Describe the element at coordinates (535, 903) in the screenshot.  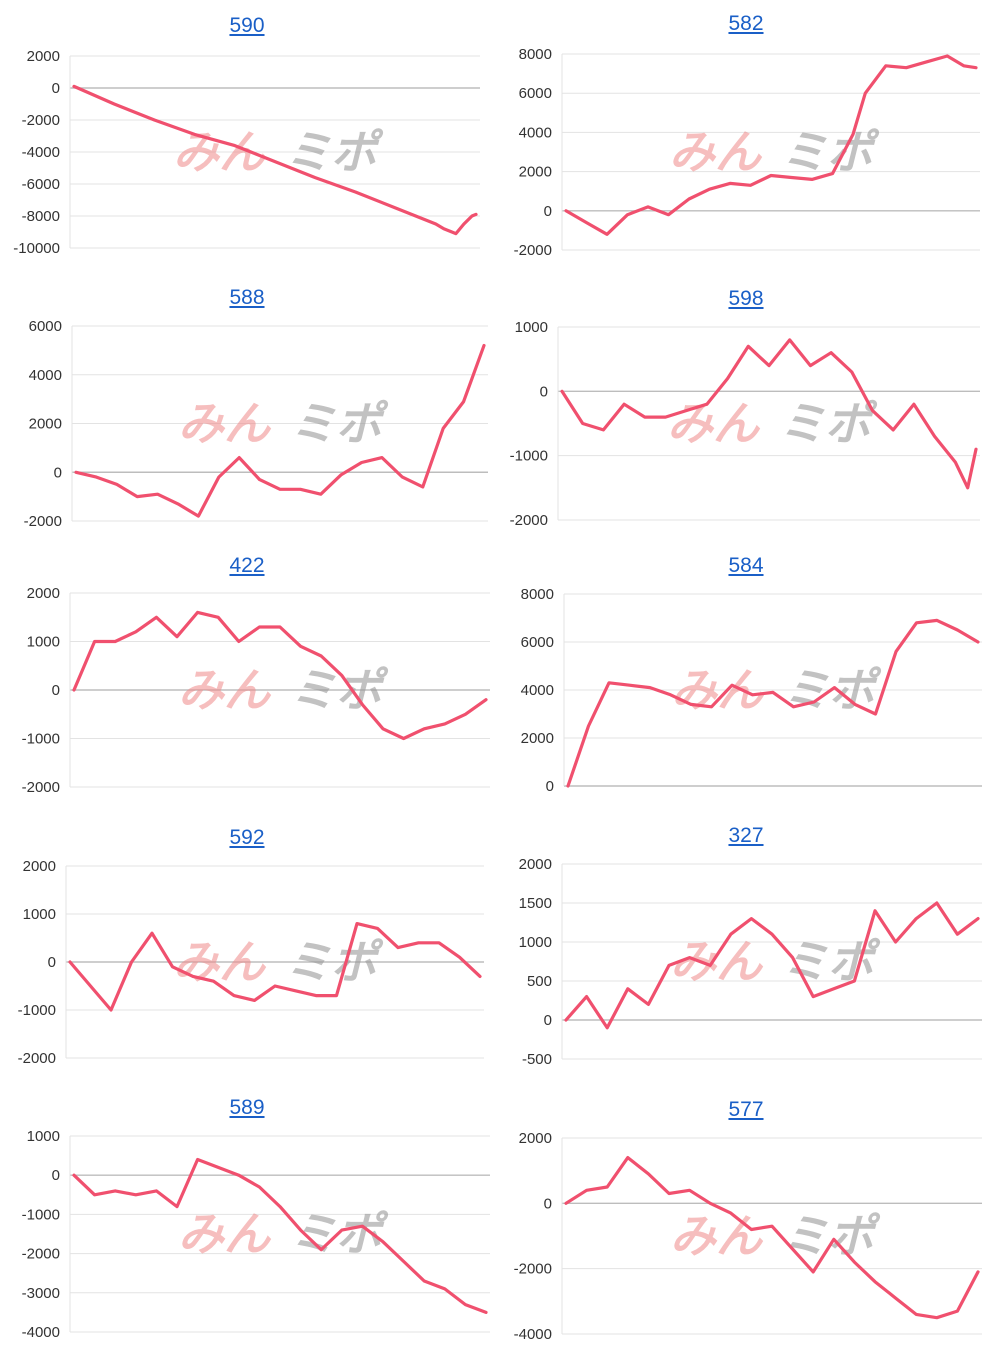
I see `y-tick-label: 1500` at that location.